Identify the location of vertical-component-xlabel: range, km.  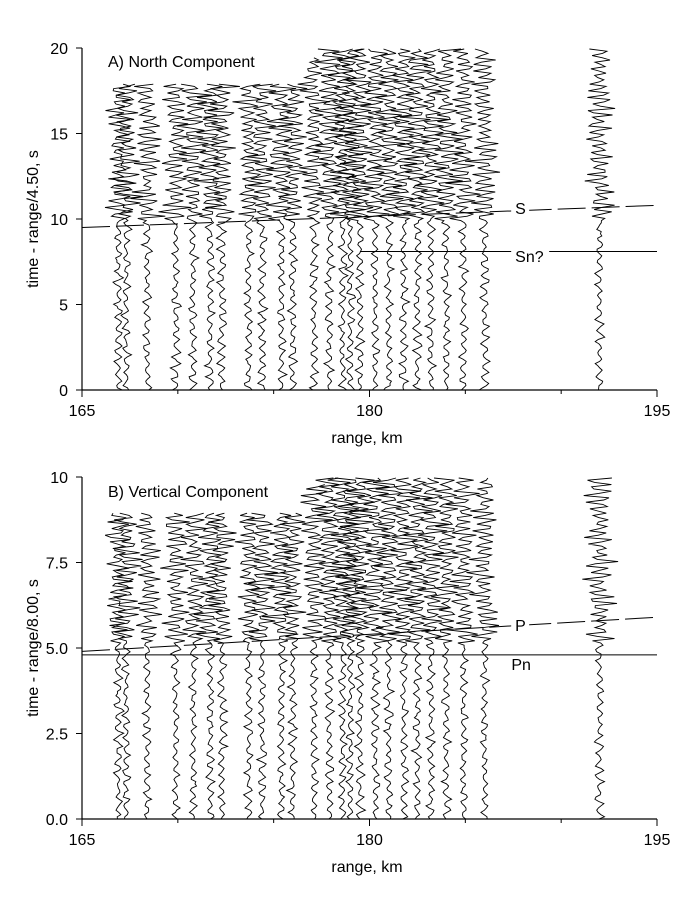
(366, 867).